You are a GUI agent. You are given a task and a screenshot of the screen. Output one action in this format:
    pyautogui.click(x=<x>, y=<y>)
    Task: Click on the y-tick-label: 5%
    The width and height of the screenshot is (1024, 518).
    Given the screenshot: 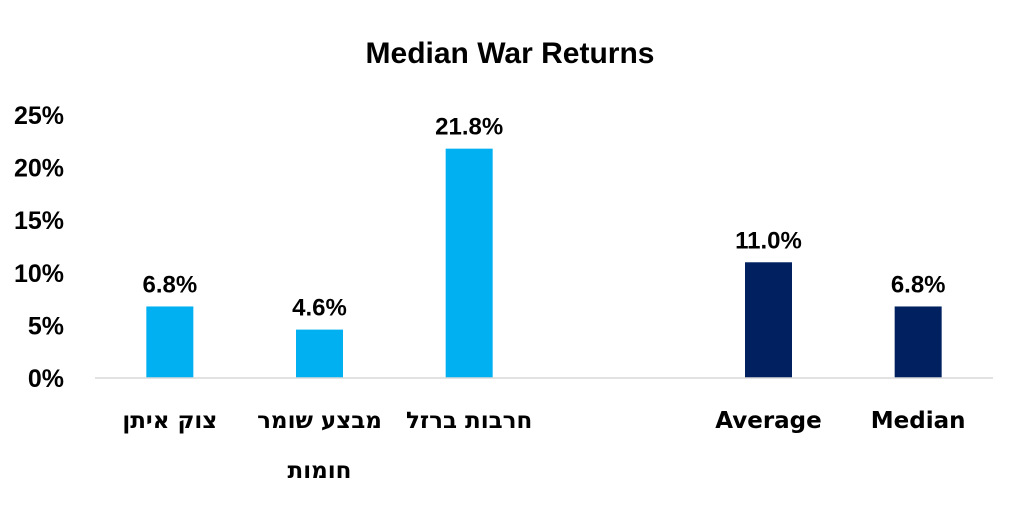 What is the action you would take?
    pyautogui.click(x=46, y=326)
    